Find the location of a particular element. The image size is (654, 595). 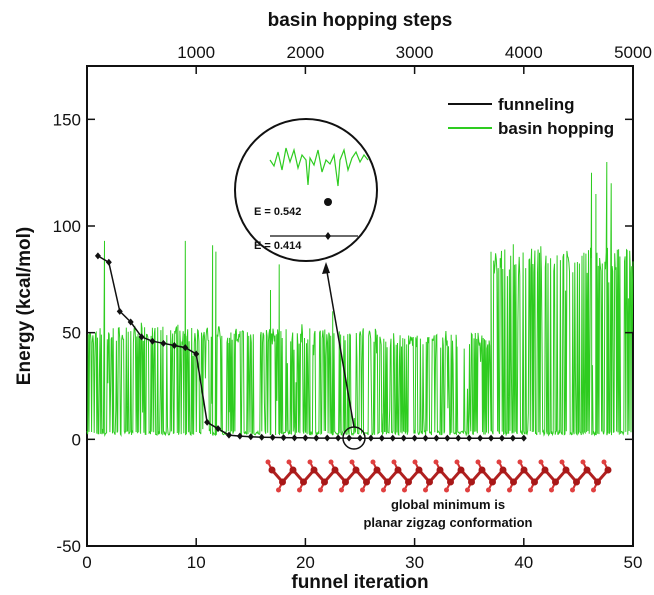

legend: funneling basin hopping is located at coordinates (531, 116).